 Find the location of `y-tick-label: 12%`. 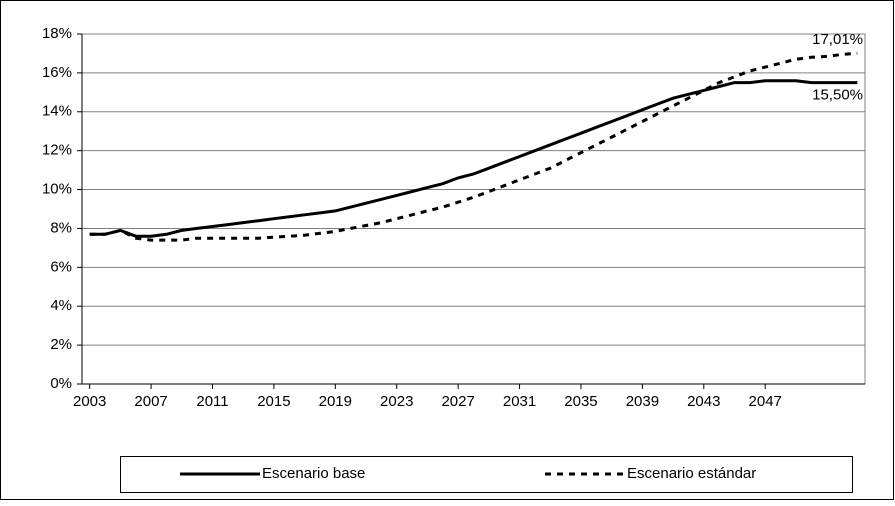

y-tick-label: 12% is located at coordinates (57, 150).